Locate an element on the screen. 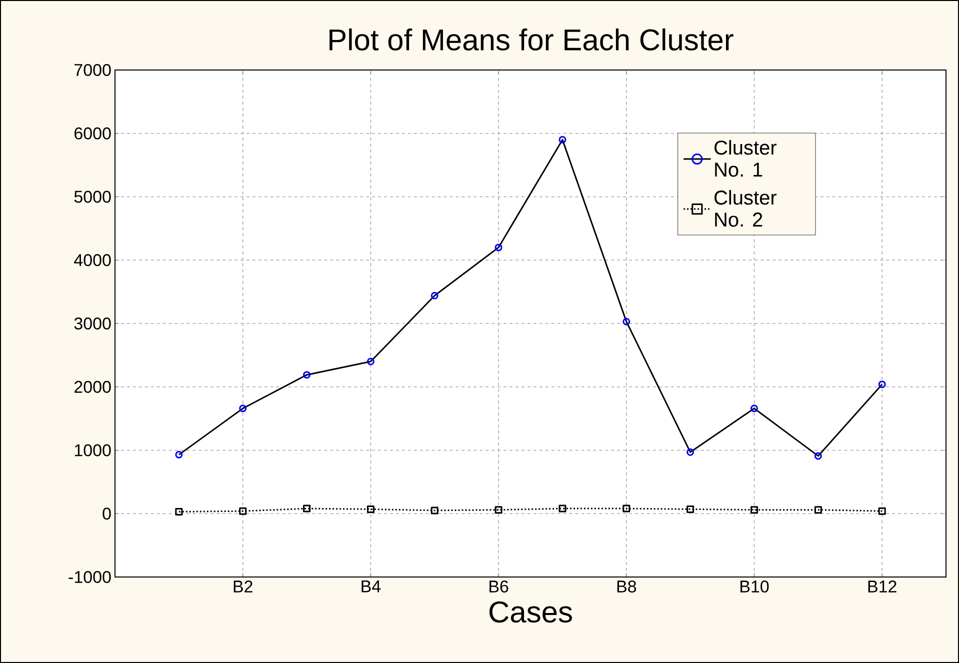  y-tick-label: 5000 is located at coordinates (92, 196).